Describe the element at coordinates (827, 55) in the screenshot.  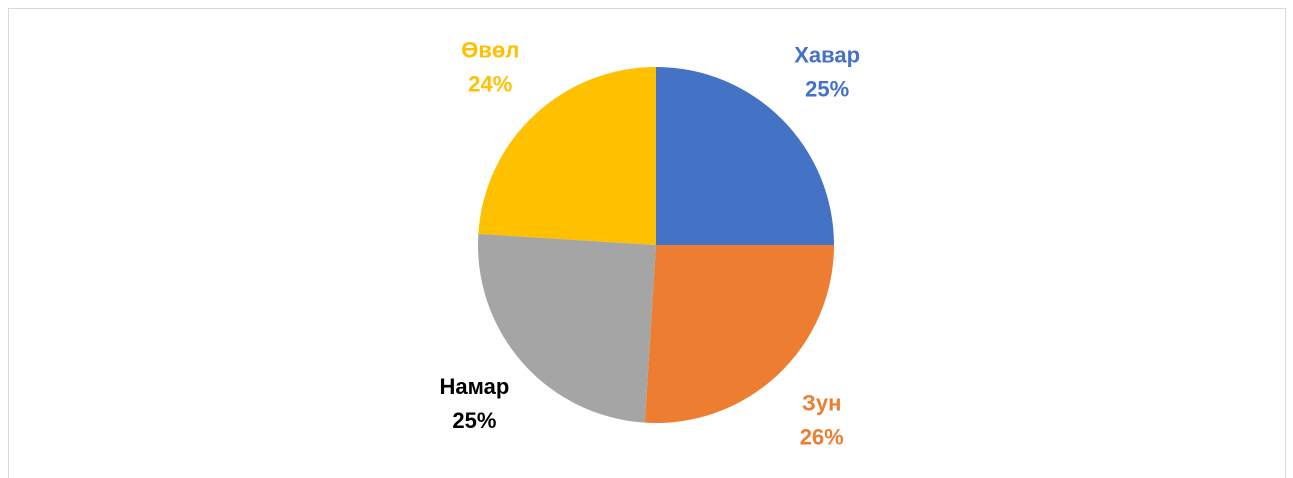
I see `slice-label: Хавар` at that location.